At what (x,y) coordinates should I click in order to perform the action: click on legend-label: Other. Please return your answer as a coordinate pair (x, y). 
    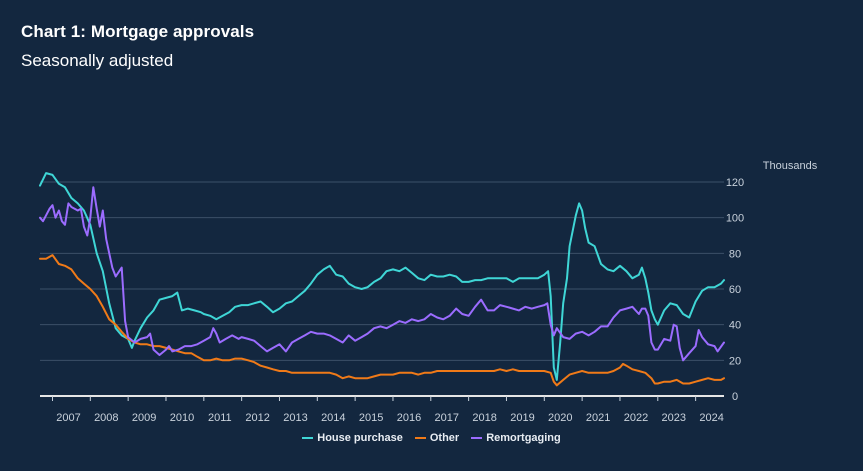
    Looking at the image, I should click on (444, 438).